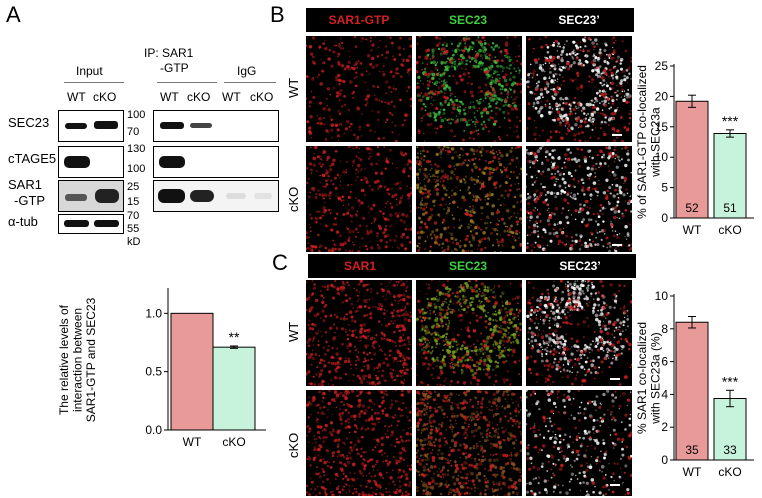 This screenshot has width=762, height=498. I want to click on y-axis-label: with SEC23a (%), so click(656, 378).